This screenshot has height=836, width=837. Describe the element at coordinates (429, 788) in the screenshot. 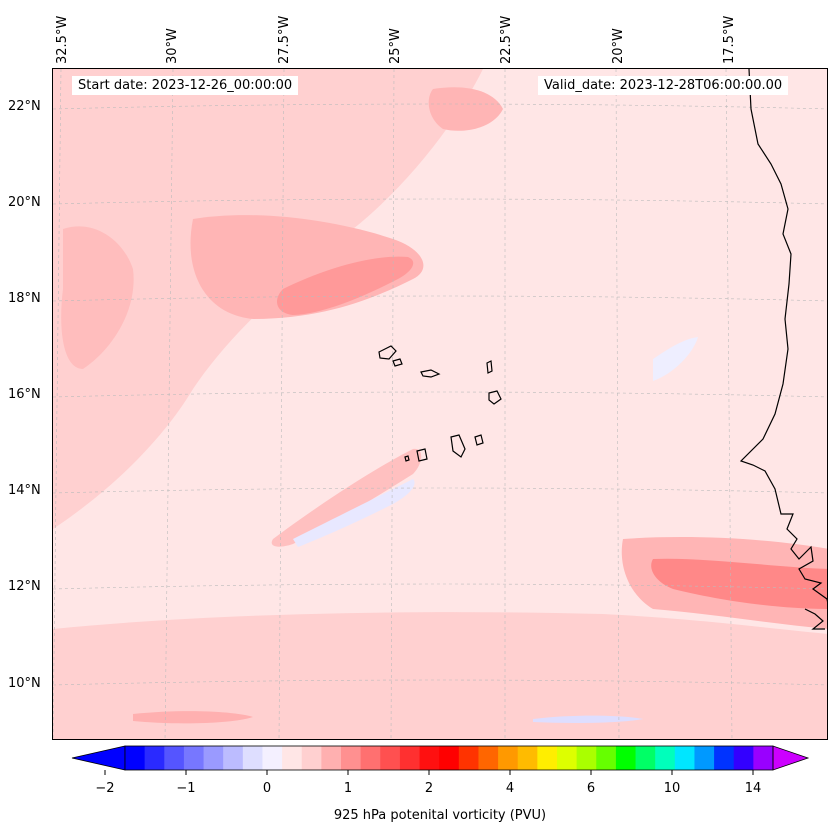

I see `colorbar-tick-label: 2` at that location.